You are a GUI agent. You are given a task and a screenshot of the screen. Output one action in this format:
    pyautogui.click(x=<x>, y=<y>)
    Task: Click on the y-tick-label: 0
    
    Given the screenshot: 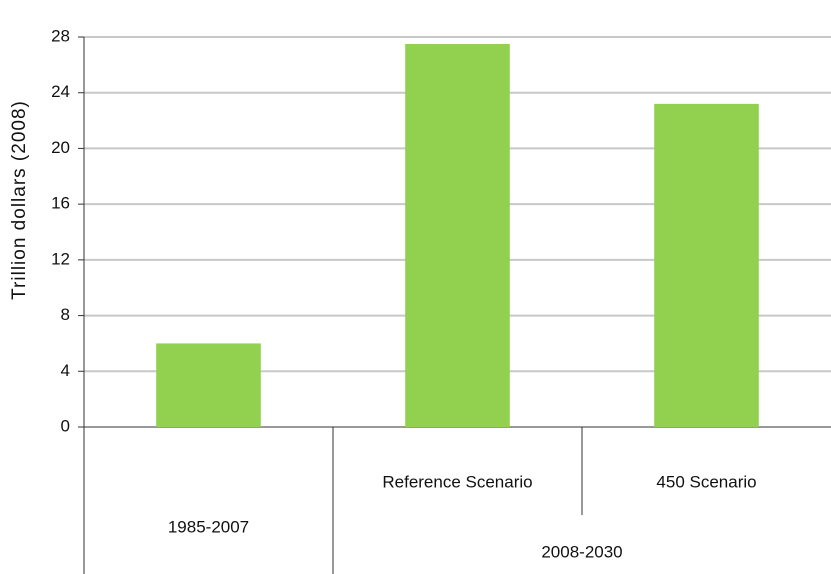 What is the action you would take?
    pyautogui.click(x=65, y=425)
    